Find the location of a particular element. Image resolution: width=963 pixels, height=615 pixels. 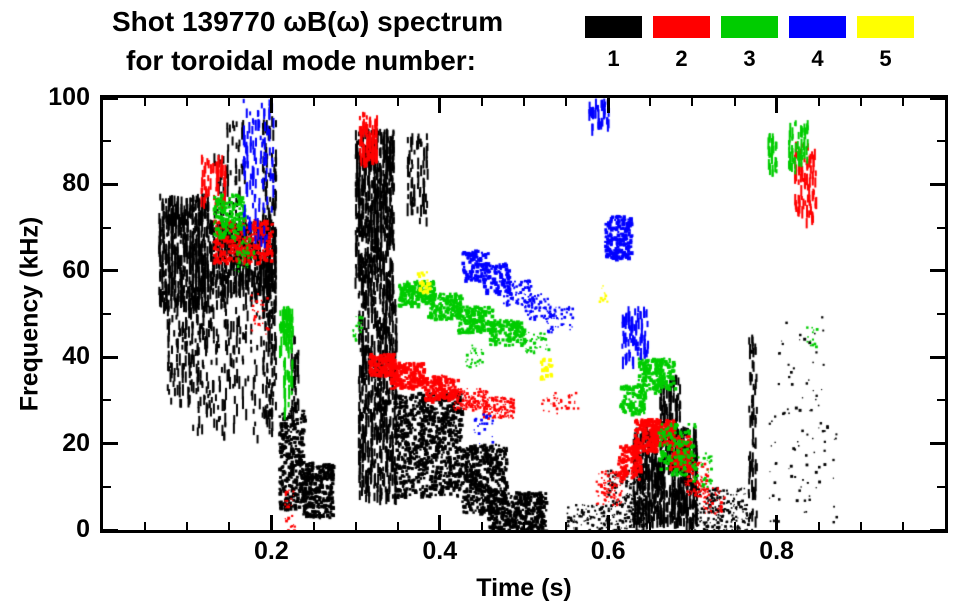

y-tick-label: 40 is located at coordinates (76, 356).